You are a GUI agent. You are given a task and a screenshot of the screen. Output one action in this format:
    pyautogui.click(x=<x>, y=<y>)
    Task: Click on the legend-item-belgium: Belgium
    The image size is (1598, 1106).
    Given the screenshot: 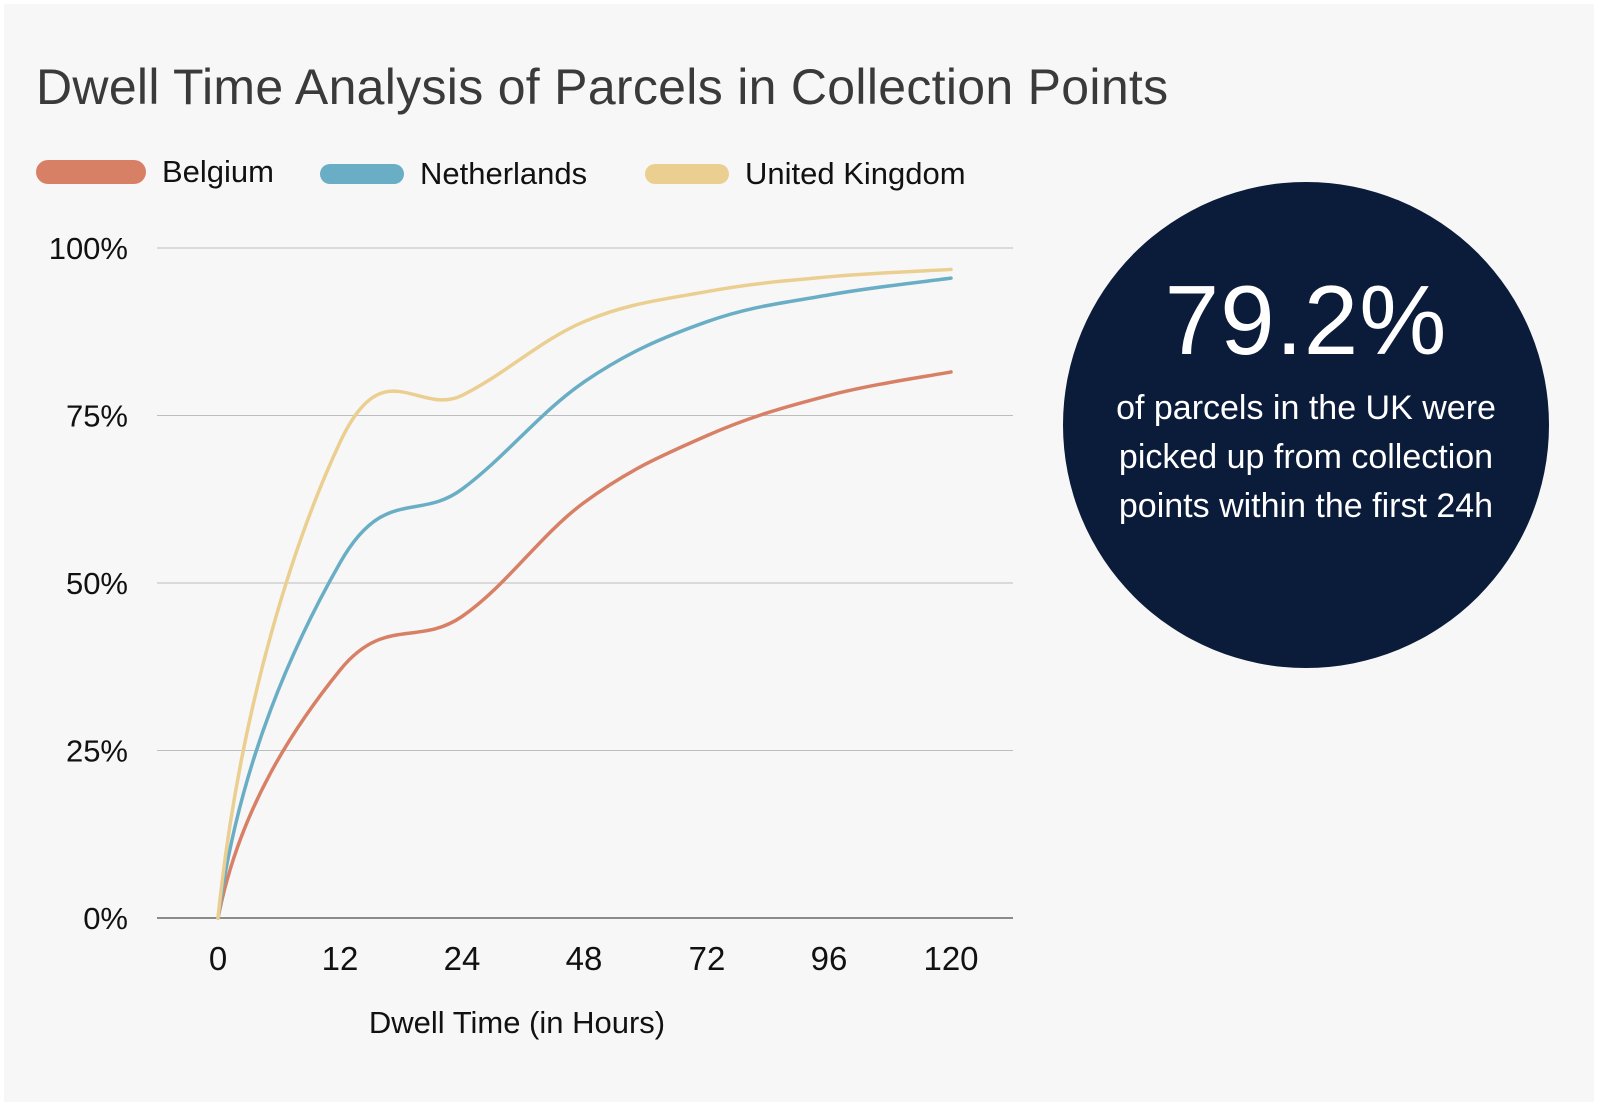 What is the action you would take?
    pyautogui.click(x=155, y=172)
    